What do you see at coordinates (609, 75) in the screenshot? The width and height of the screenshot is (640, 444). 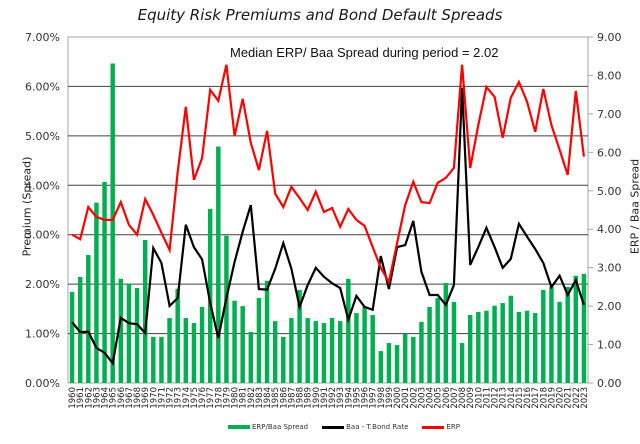 I see `y-tick-right: 8.00` at bounding box center [609, 75].